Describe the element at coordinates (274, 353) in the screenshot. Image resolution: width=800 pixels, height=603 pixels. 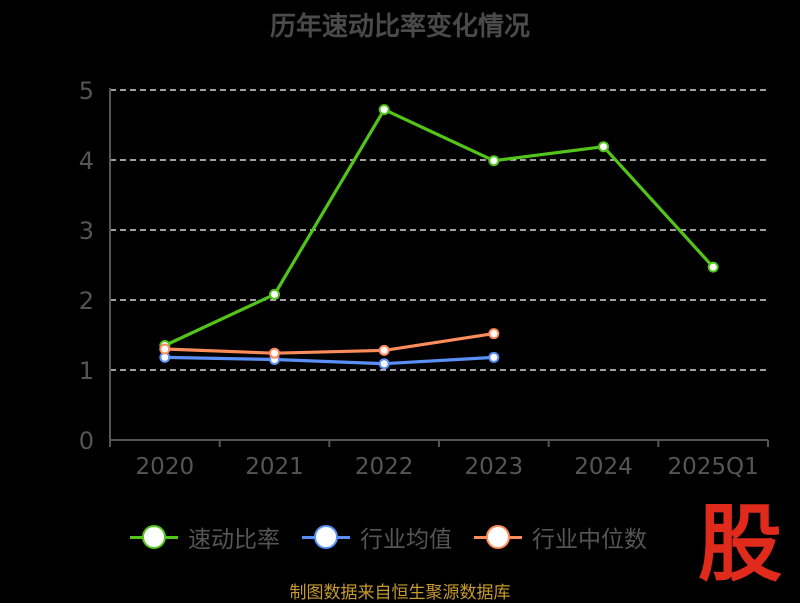
I see `data-point-2-2021` at that location.